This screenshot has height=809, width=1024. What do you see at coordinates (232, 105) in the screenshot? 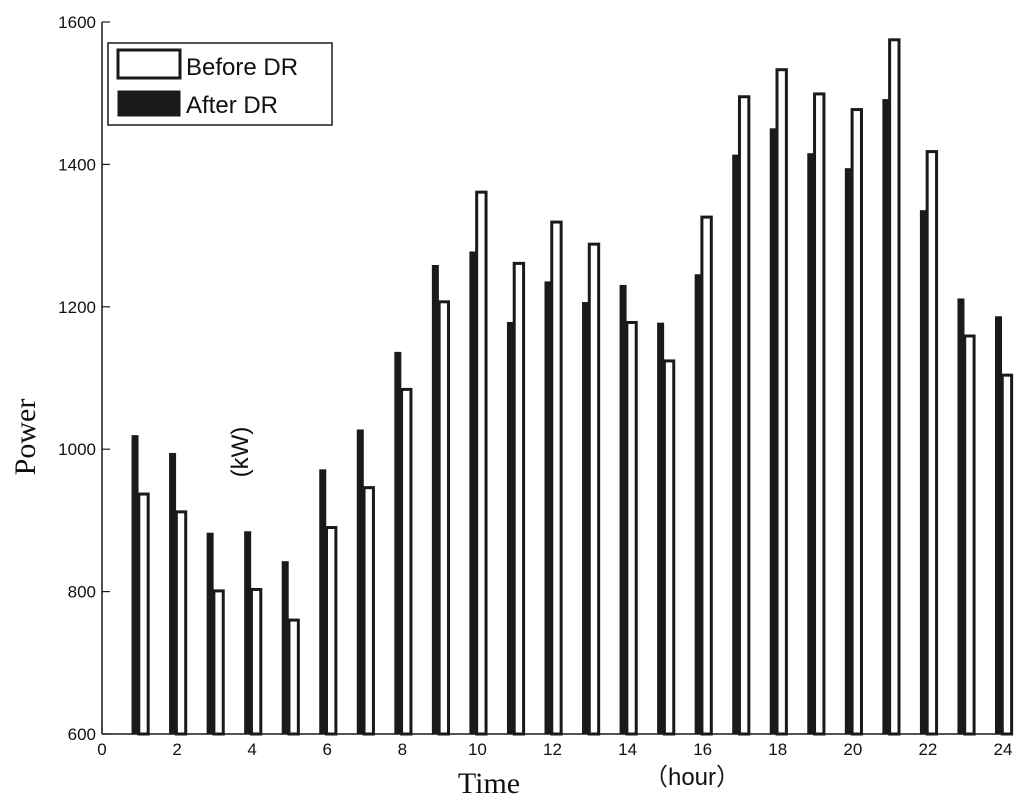
I see `legend-label-after-dr: After DR` at bounding box center [232, 105].